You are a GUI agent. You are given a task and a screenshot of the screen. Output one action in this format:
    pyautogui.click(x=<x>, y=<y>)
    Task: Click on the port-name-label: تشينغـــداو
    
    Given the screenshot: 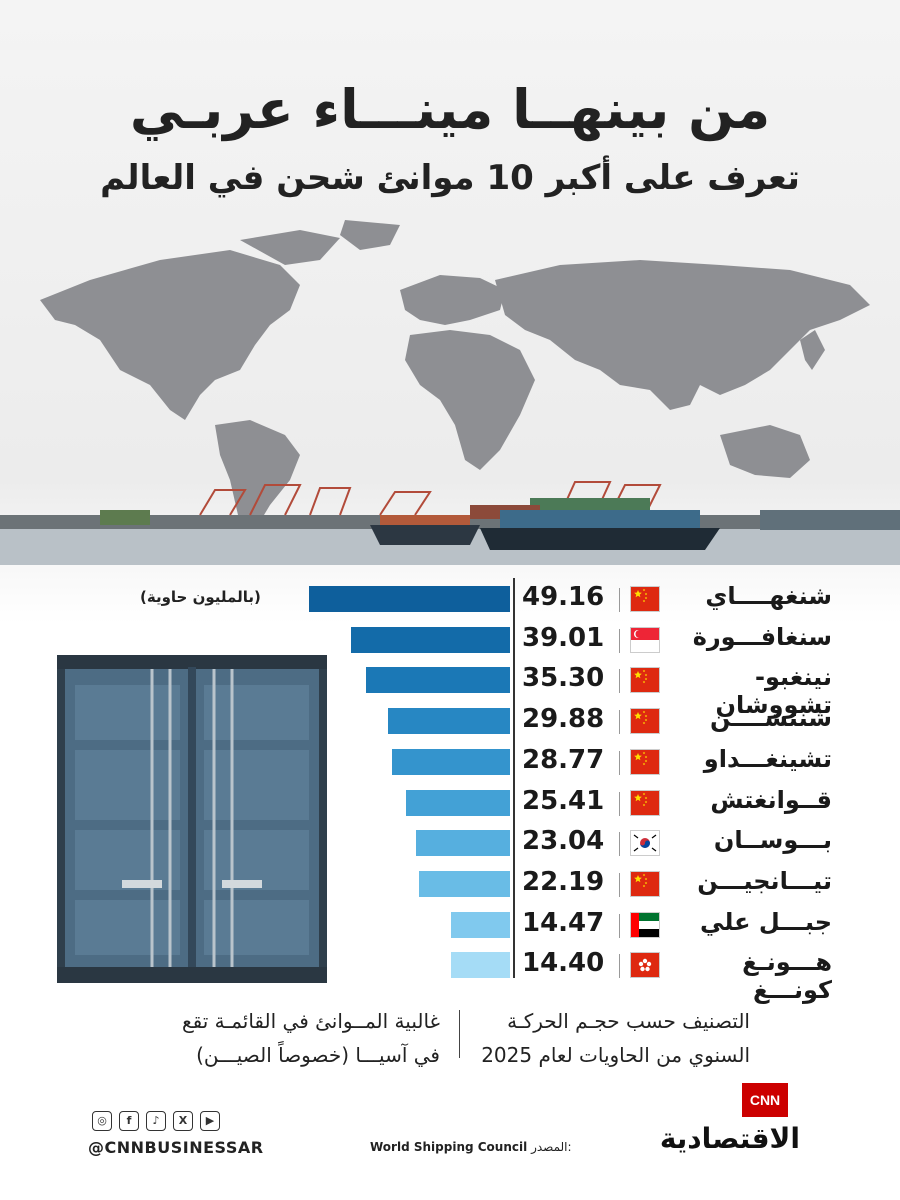 What is the action you would take?
    pyautogui.click(x=767, y=758)
    